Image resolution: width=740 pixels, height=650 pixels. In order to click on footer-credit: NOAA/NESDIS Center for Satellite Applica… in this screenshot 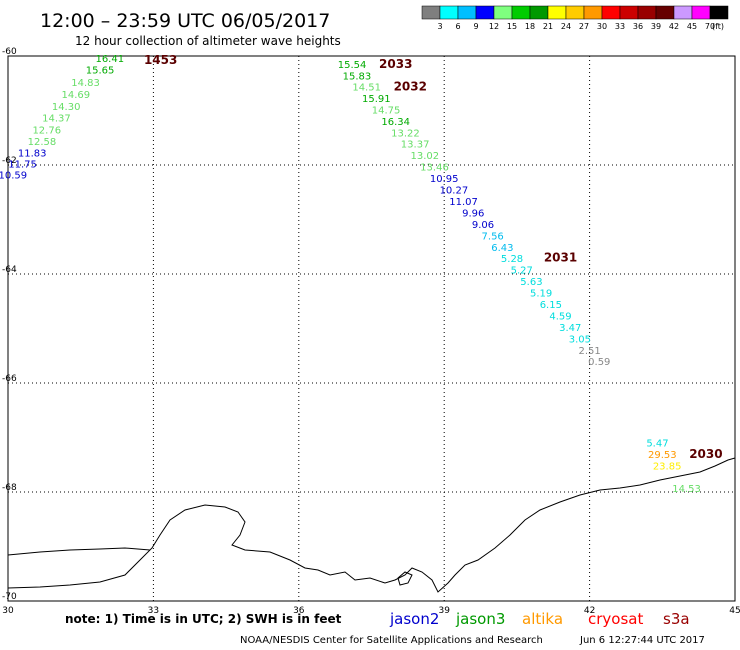, I will do `click(391, 640)`.